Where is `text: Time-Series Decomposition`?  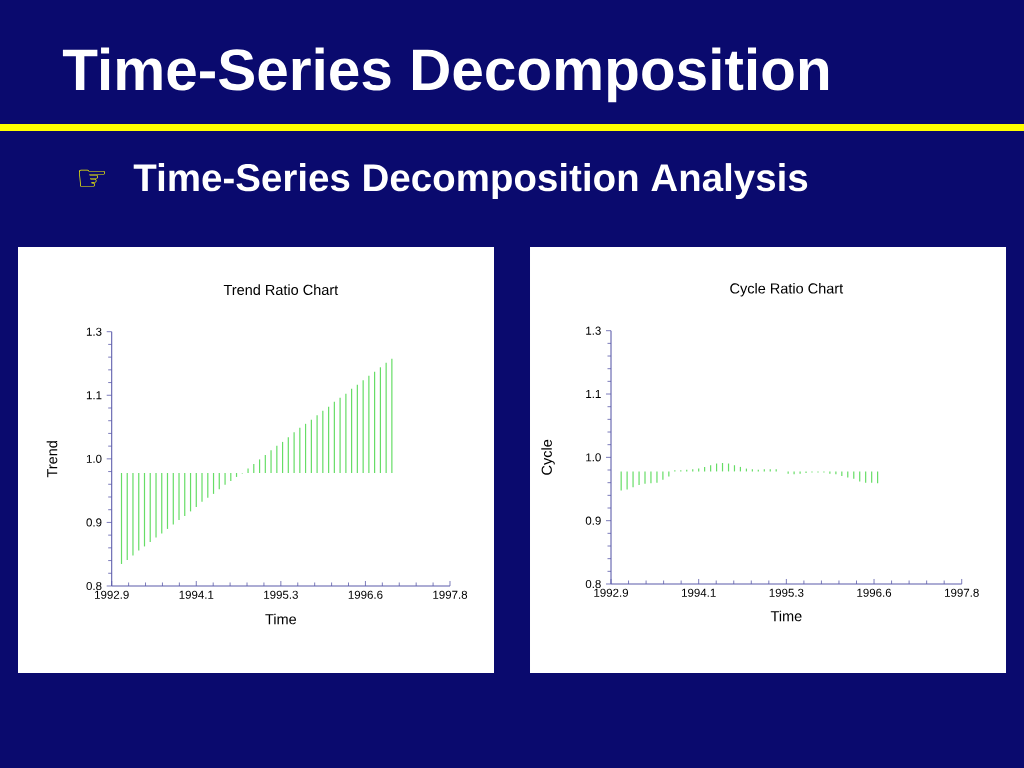
text: Time-Series Decomposition is located at coordinates (445, 75).